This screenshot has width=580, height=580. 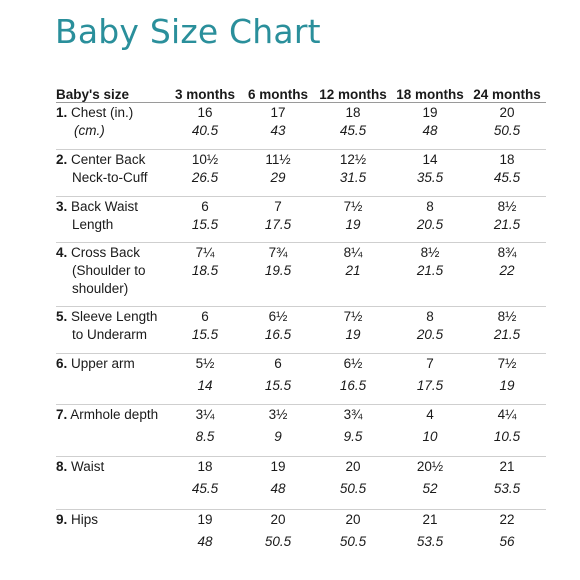 What do you see at coordinates (353, 334) in the screenshot?
I see `metric-value: 19` at bounding box center [353, 334].